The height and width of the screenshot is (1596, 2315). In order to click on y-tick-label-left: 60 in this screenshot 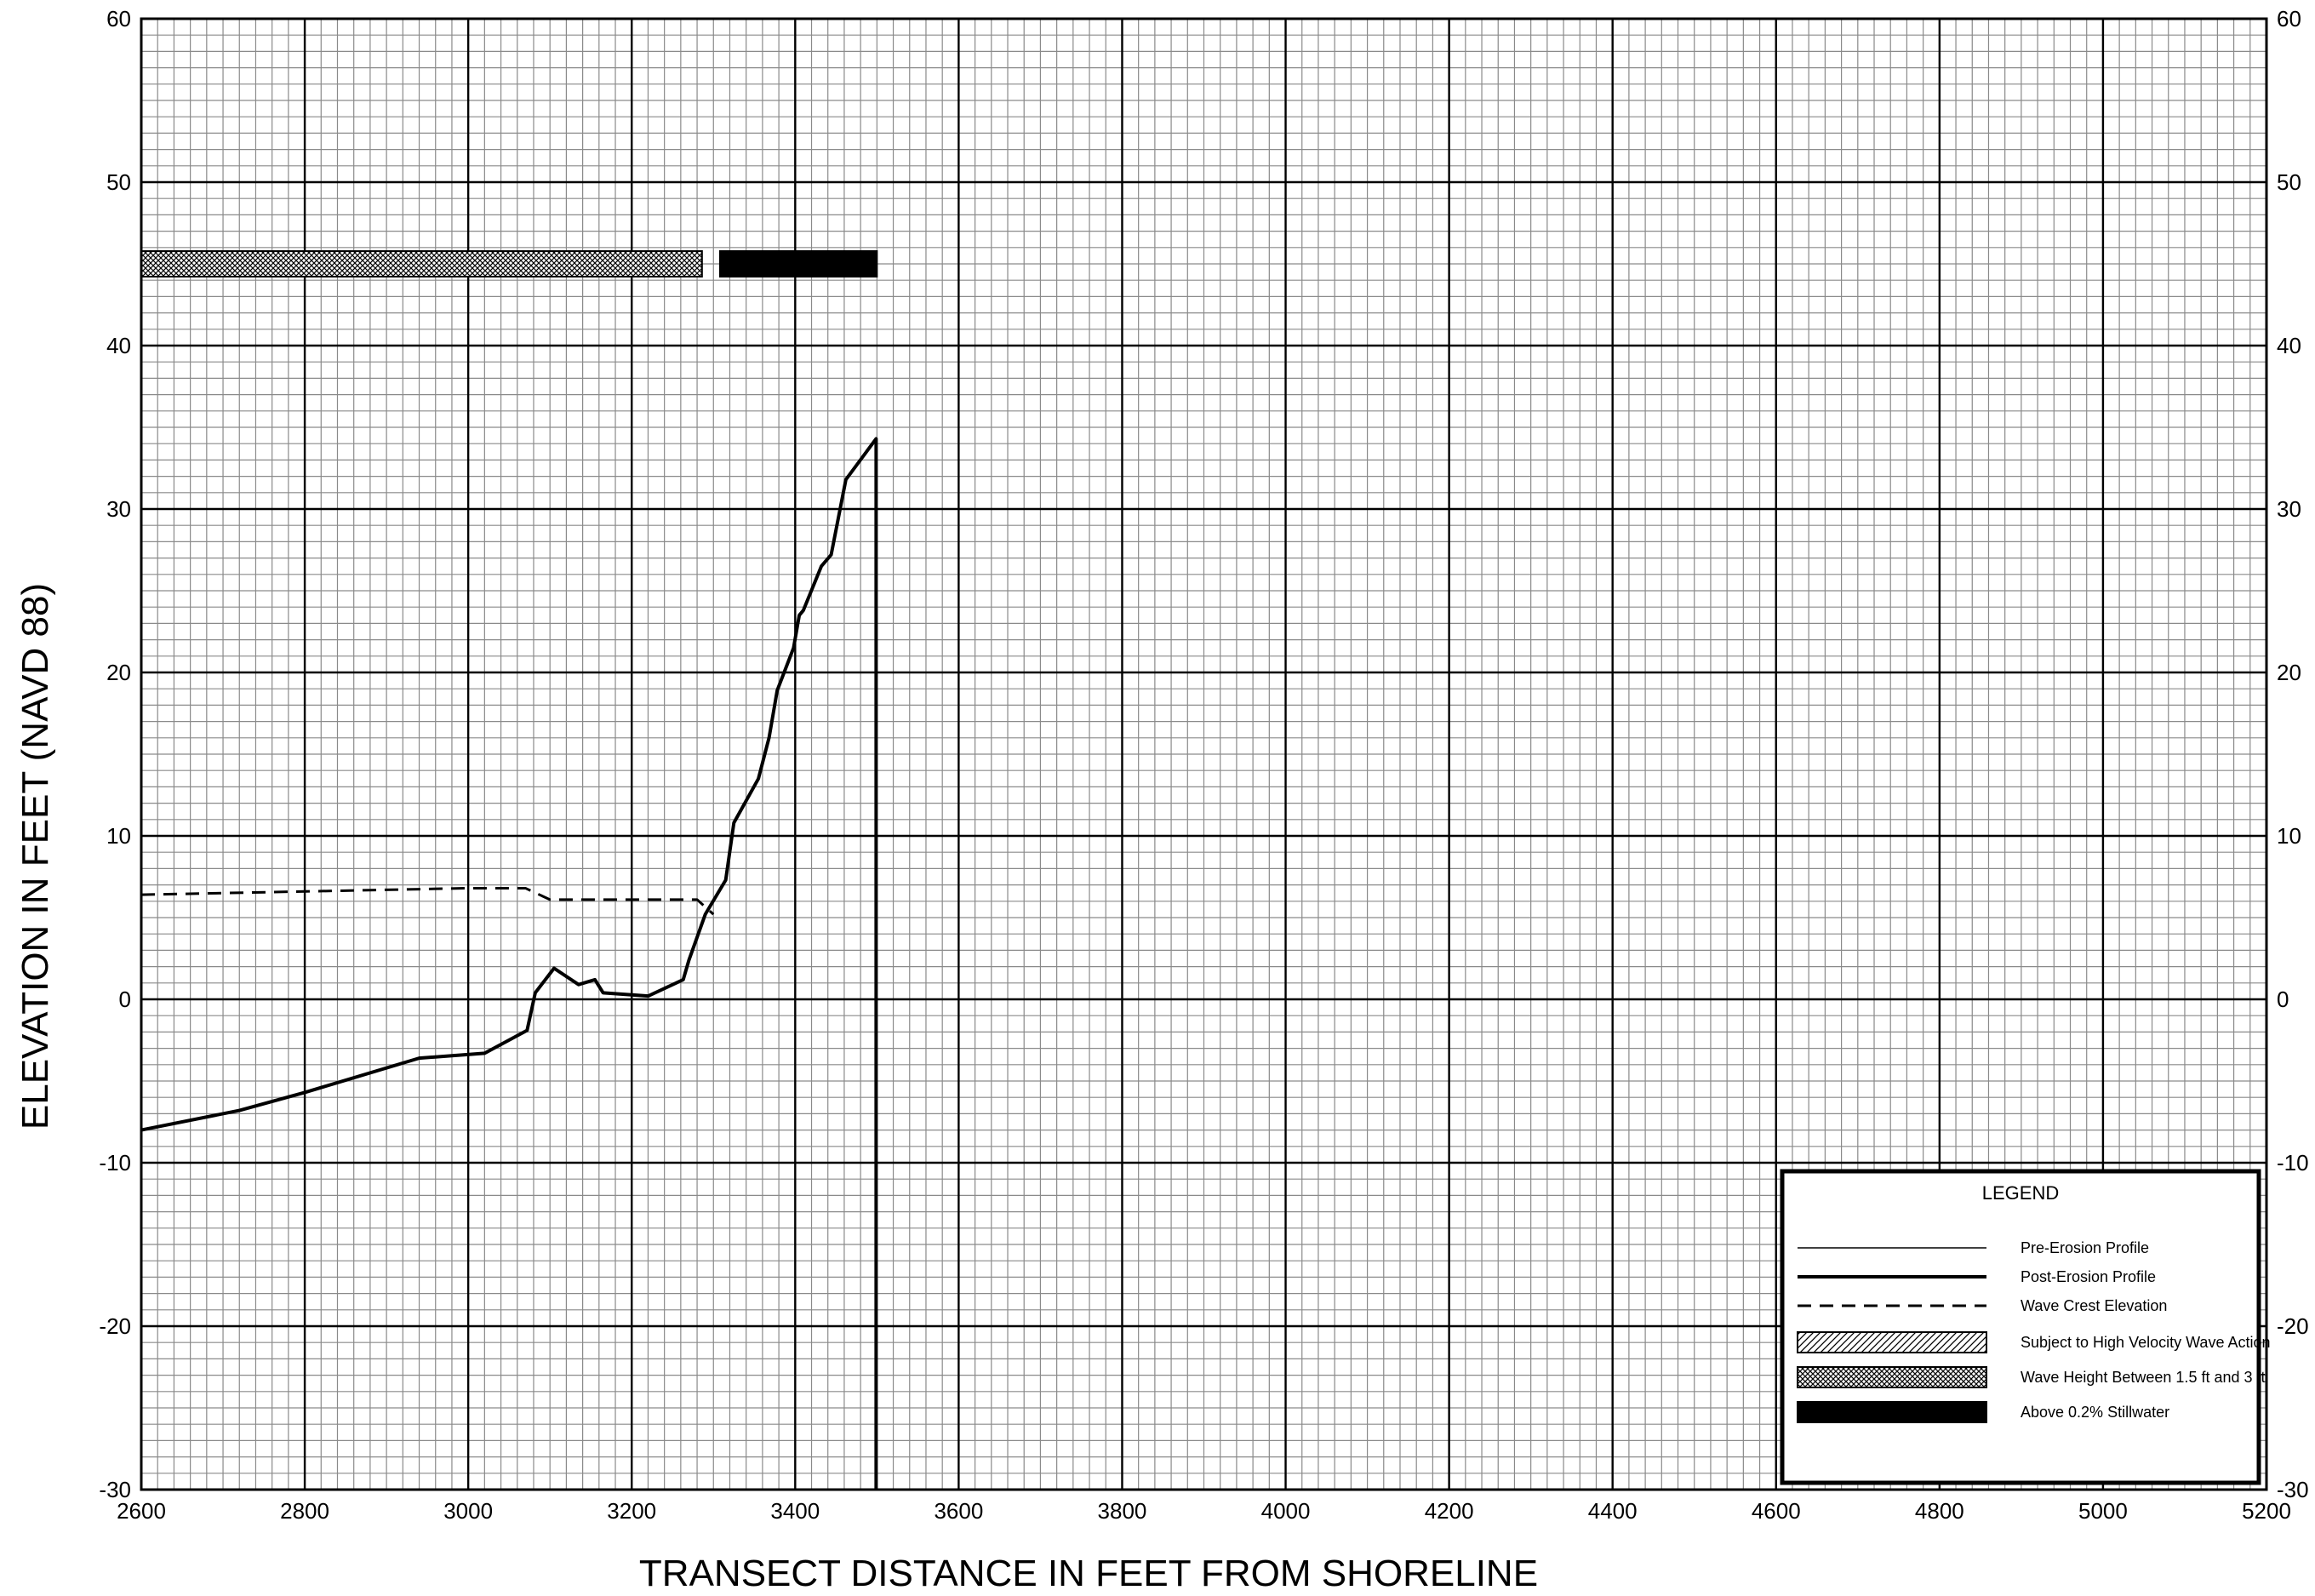, I will do `click(118, 18)`.